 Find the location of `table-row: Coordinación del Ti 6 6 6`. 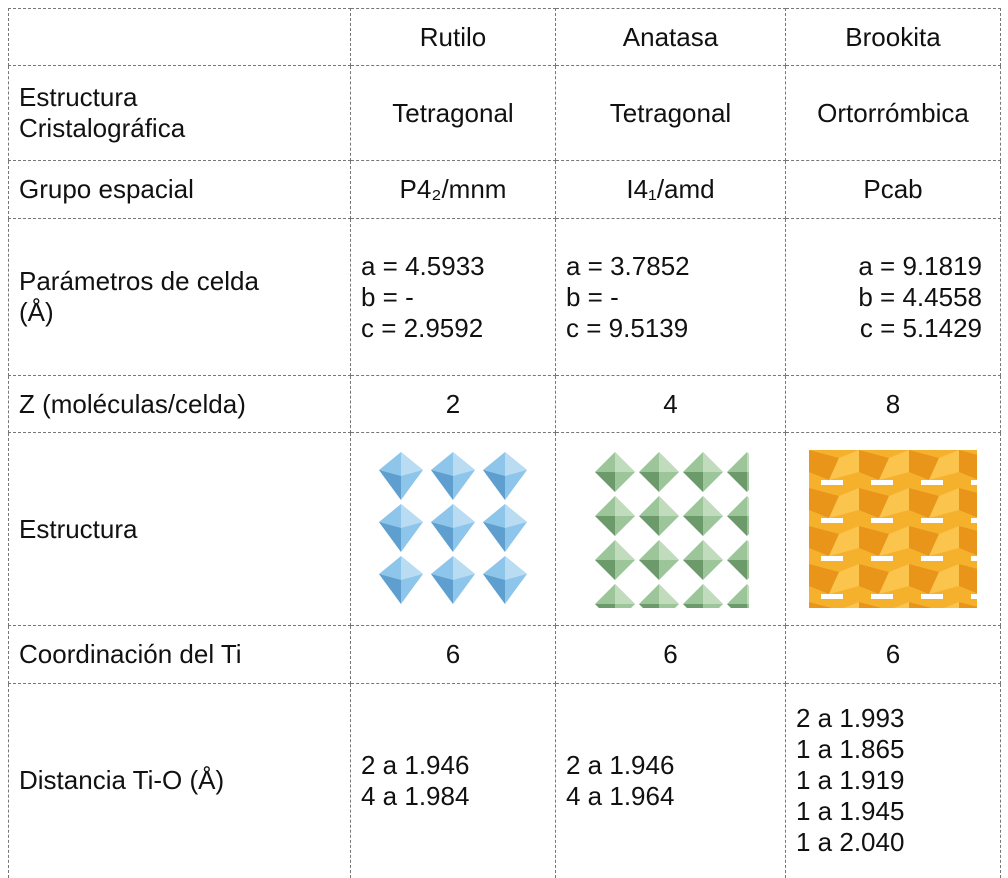

table-row: Coordinación del Ti 6 6 6 is located at coordinates (504, 654).